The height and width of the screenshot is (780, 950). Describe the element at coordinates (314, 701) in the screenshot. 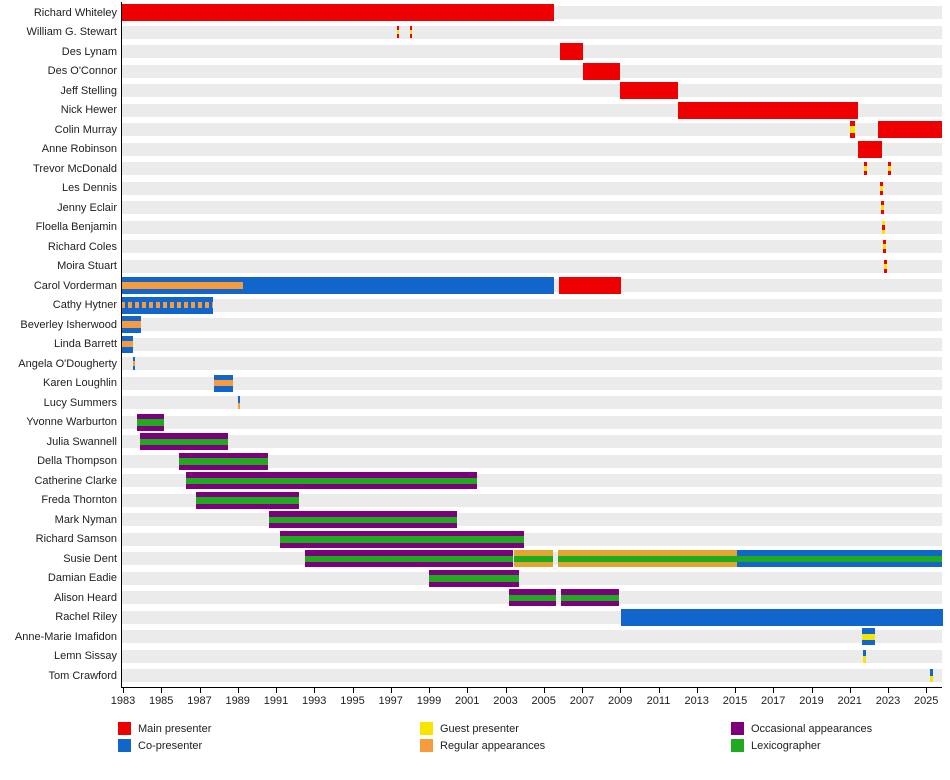

I see `axis-year-label: 1993` at that location.